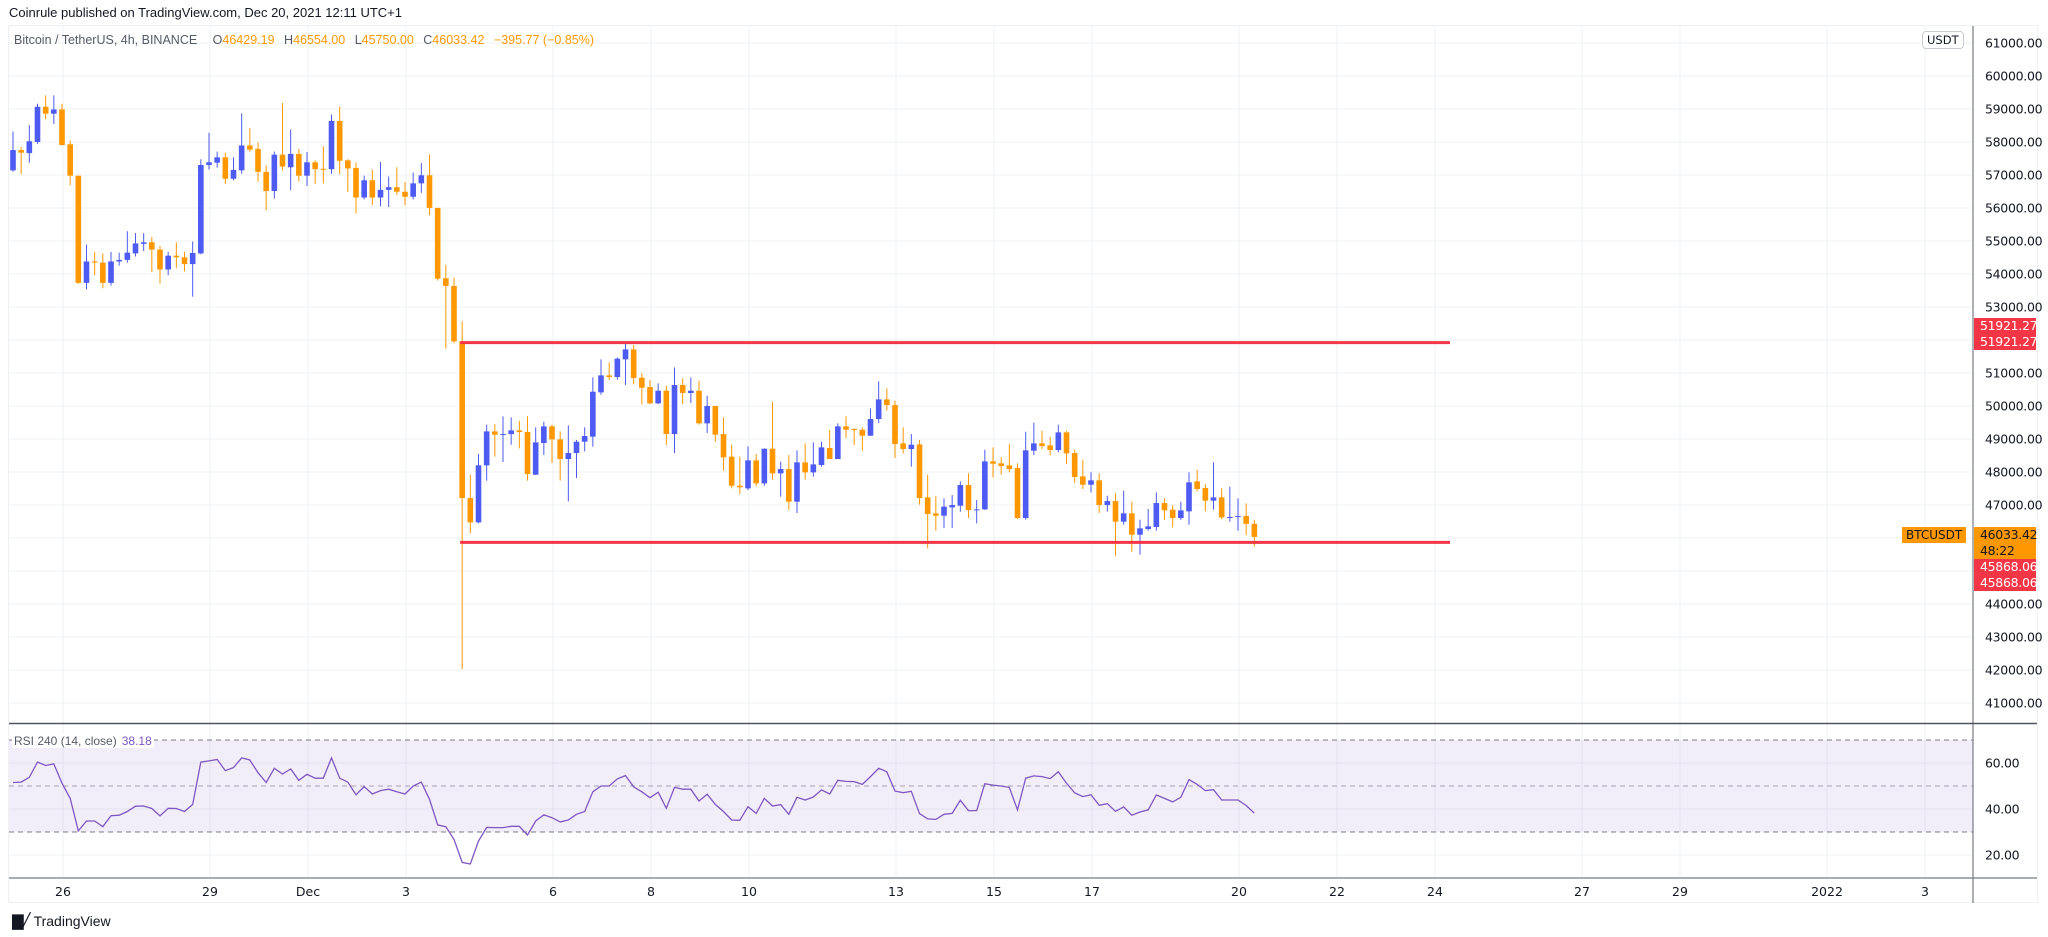 Image resolution: width=2048 pixels, height=937 pixels. I want to click on rsi-legend: RSI 240 (14, close) 38.18, so click(83, 741).